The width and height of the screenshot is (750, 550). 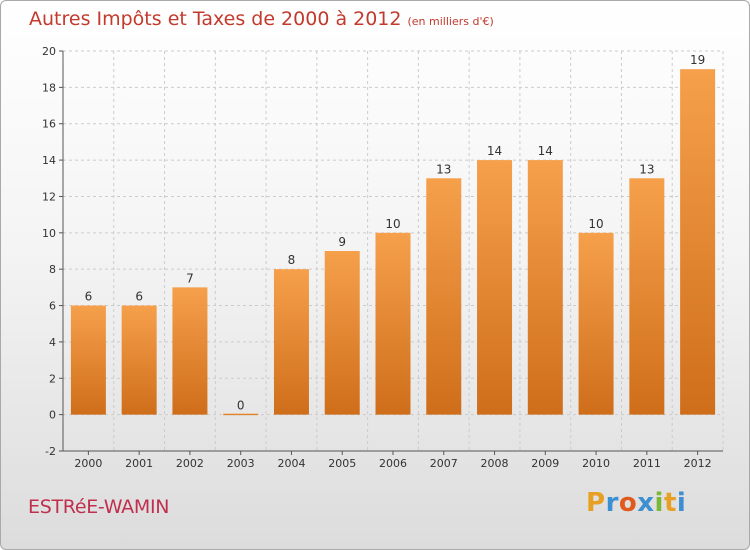 What do you see at coordinates (292, 260) in the screenshot?
I see `data-label: 8` at bounding box center [292, 260].